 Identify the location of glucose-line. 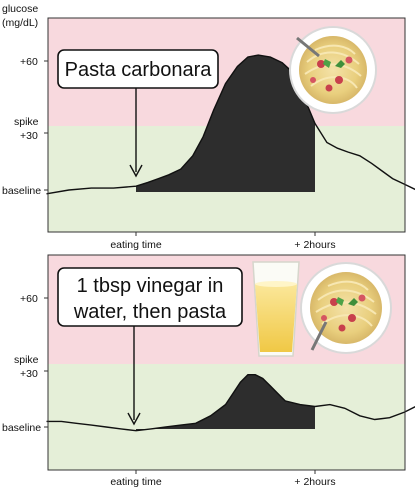
(230, 403).